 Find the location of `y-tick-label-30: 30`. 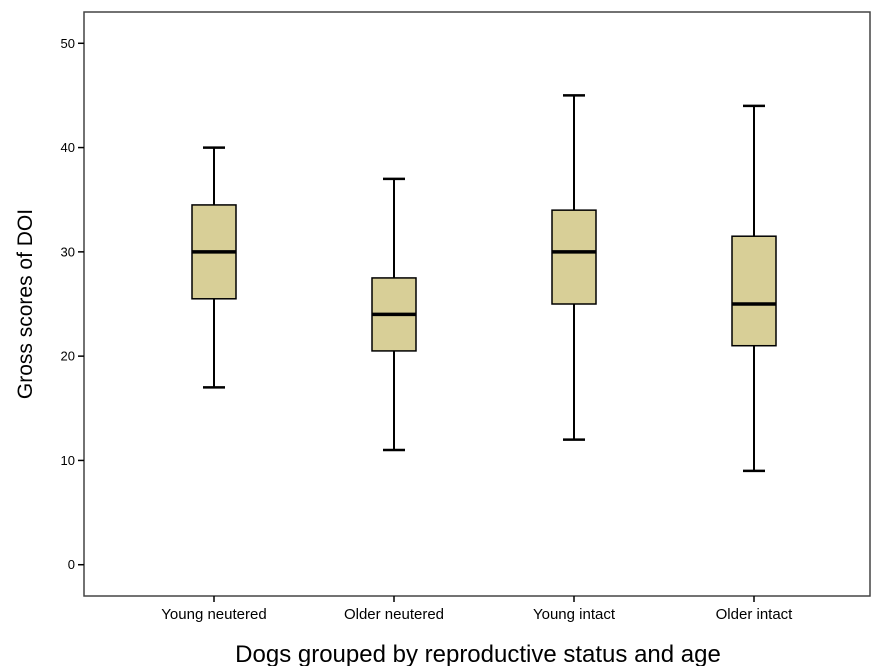

y-tick-label-30: 30 is located at coordinates (68, 251).